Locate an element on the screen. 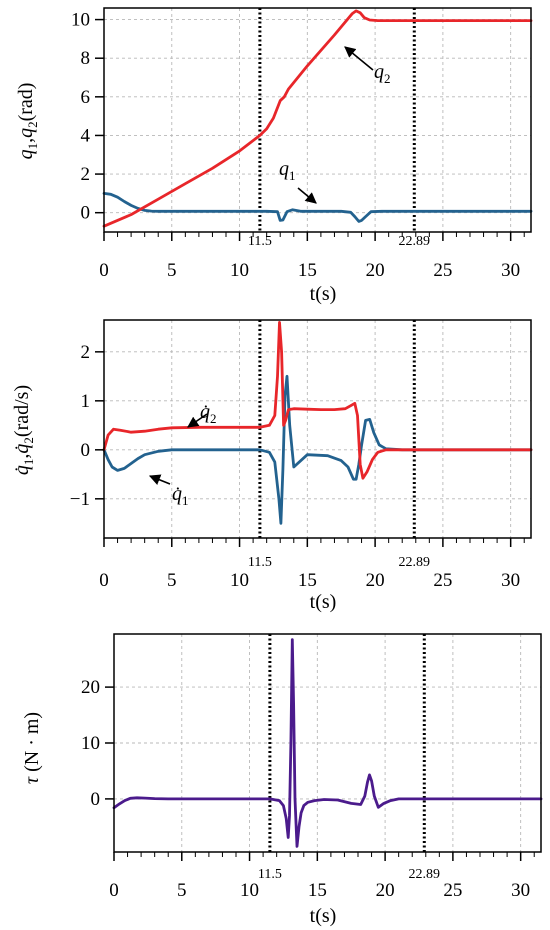 The height and width of the screenshot is (930, 550). annotation-arrow-qdot1 is located at coordinates (159, 479).